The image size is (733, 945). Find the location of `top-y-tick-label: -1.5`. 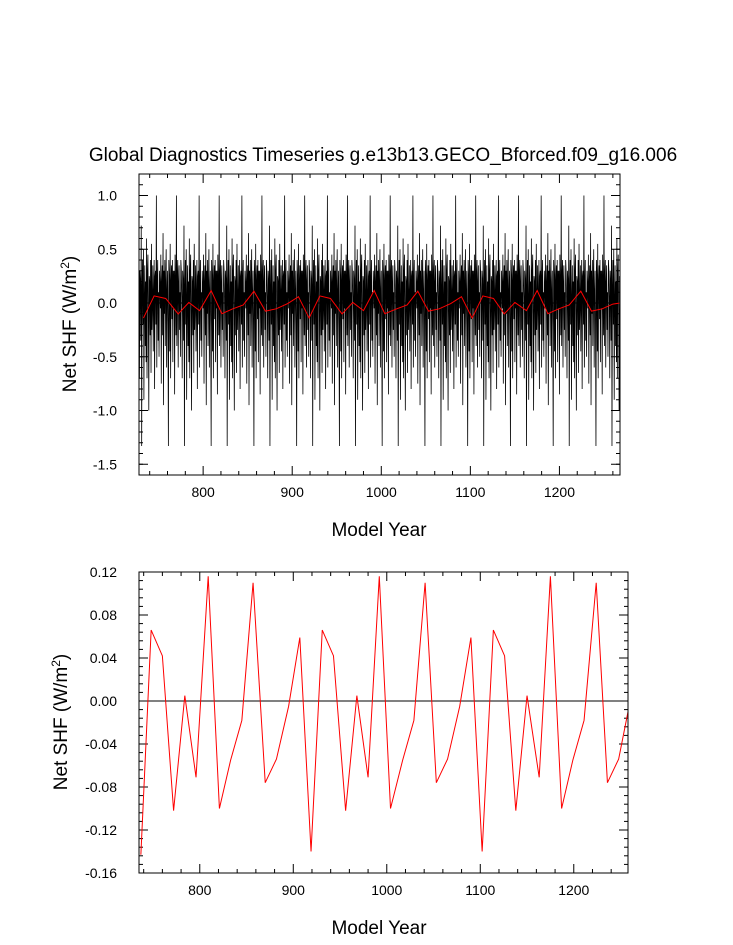

top-y-tick-label: -1.5 is located at coordinates (105, 464).